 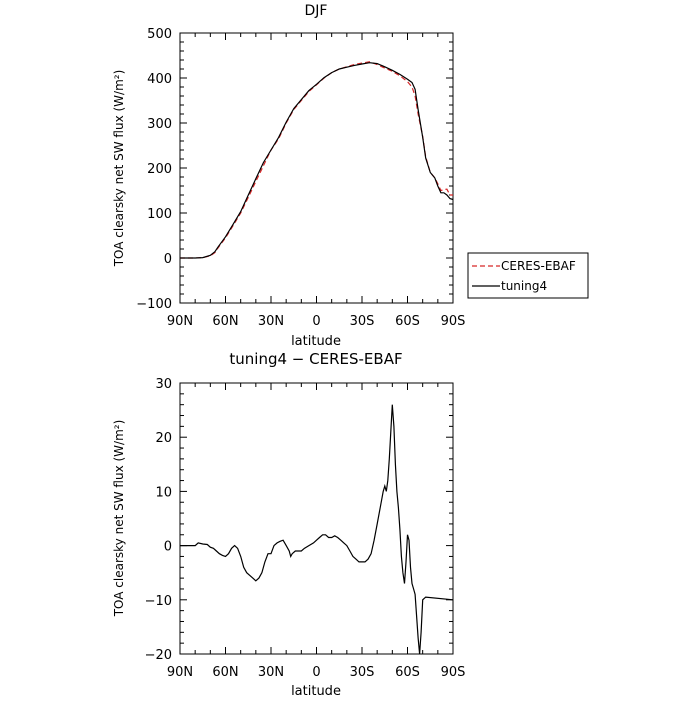 What do you see at coordinates (163, 492) in the screenshot?
I see `bottom-y-tick-label: 10` at bounding box center [163, 492].